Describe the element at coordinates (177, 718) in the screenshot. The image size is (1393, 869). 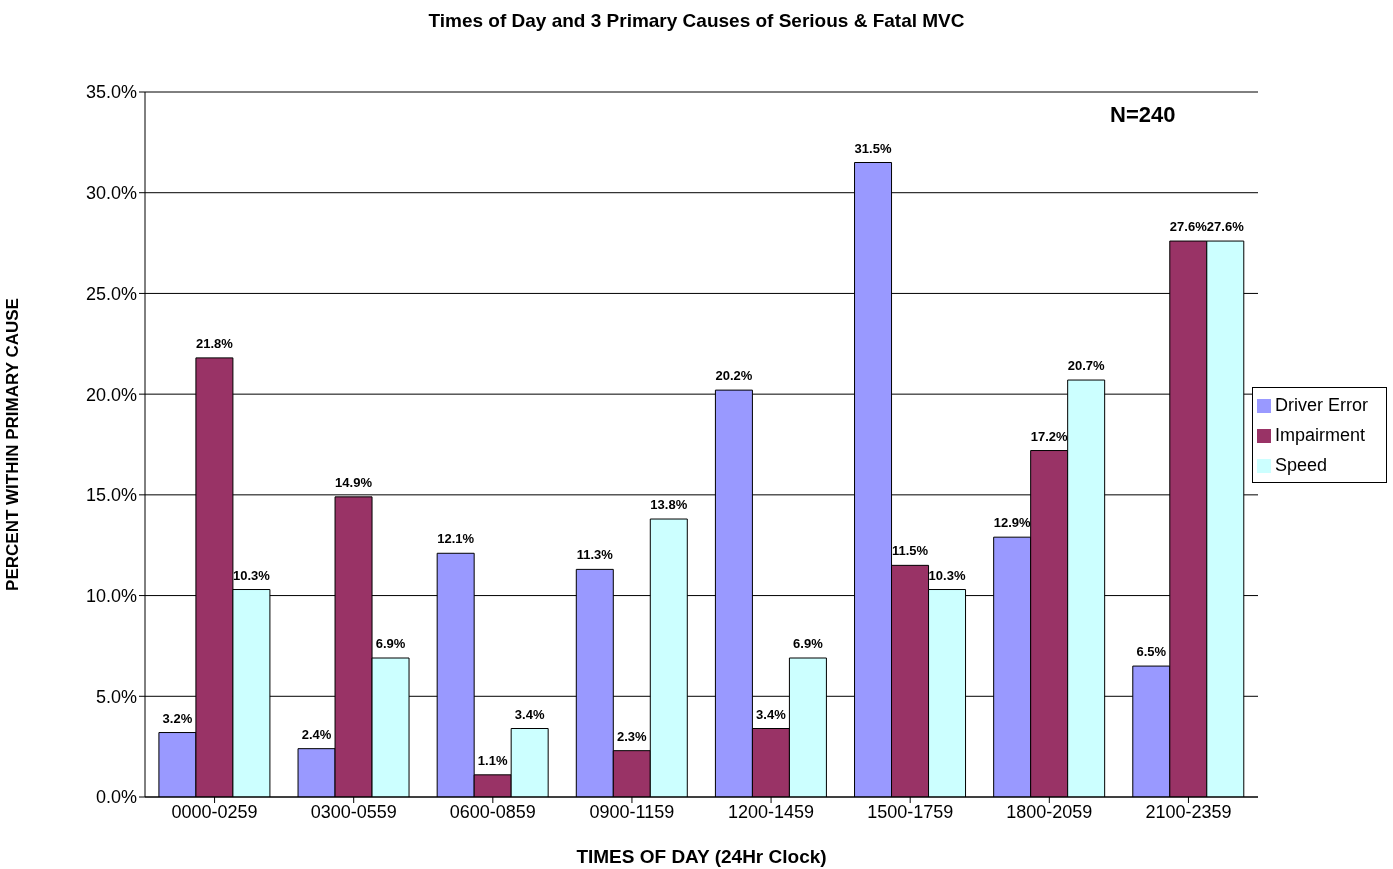
I see `data-label: 3.2%` at that location.